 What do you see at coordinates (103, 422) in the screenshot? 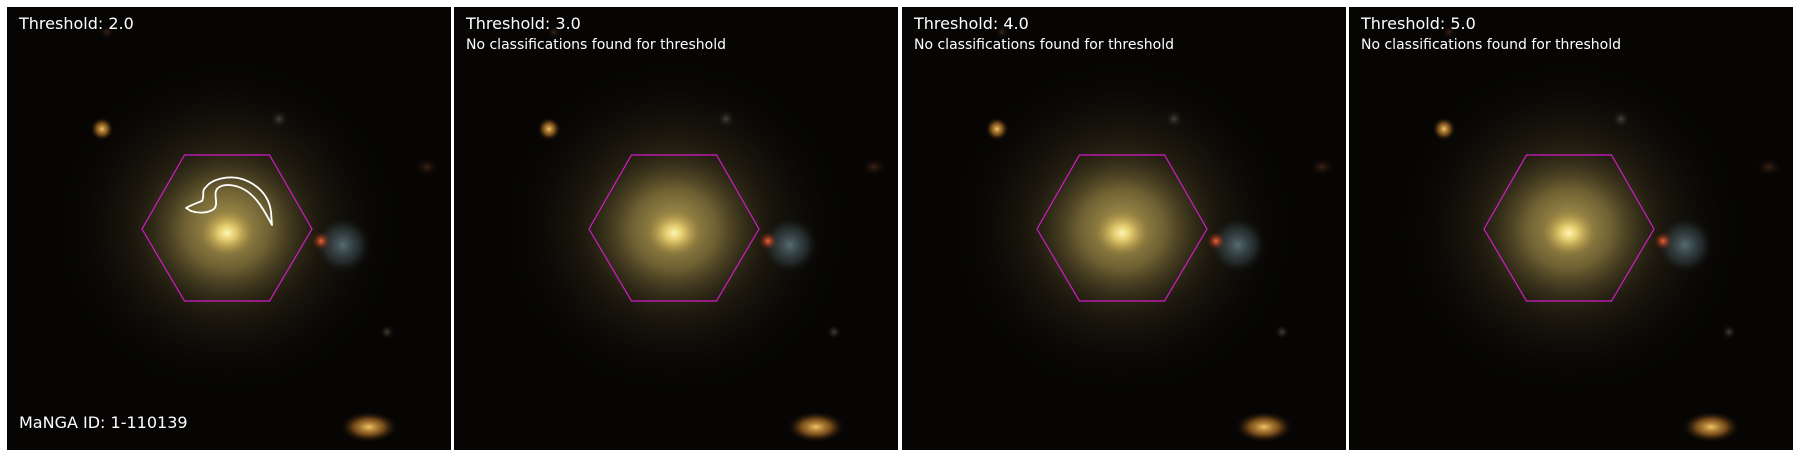
I see `manga-id-label: MaNGA ID: 1-110139` at bounding box center [103, 422].